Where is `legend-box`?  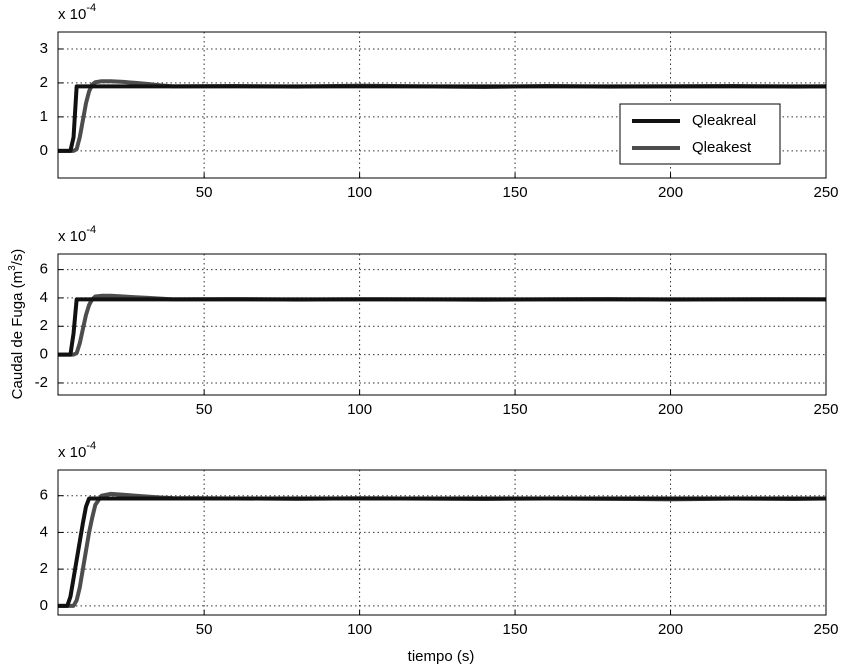
legend-box is located at coordinates (700, 134).